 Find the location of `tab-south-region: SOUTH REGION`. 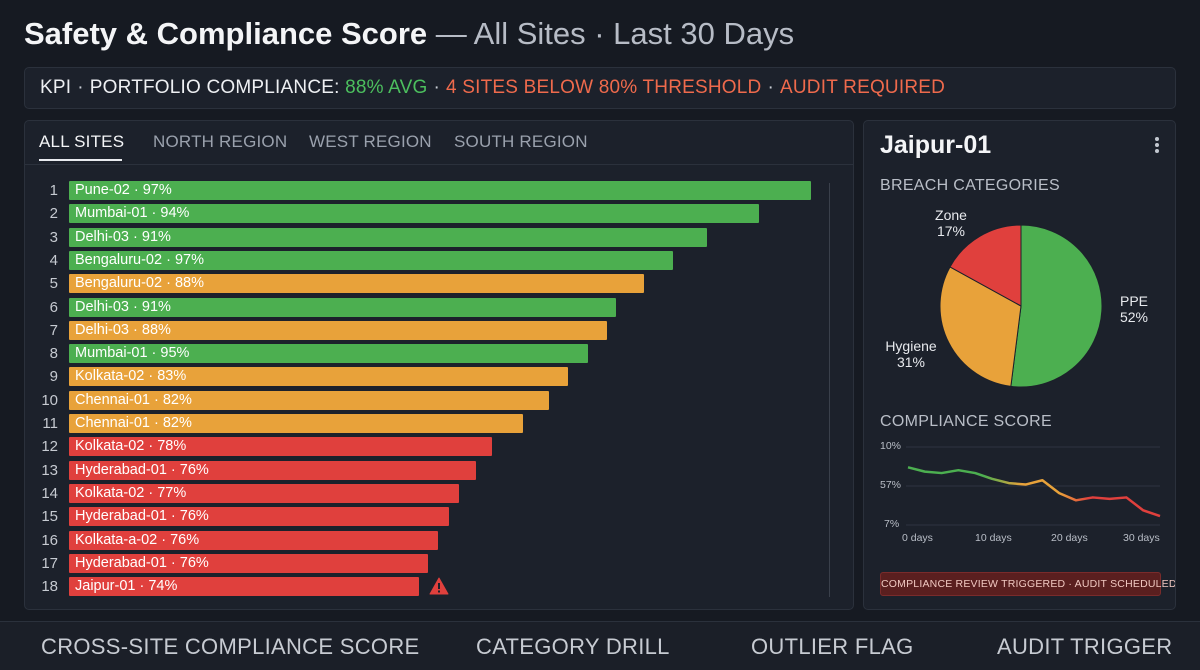

tab-south-region: SOUTH REGION is located at coordinates (521, 141).